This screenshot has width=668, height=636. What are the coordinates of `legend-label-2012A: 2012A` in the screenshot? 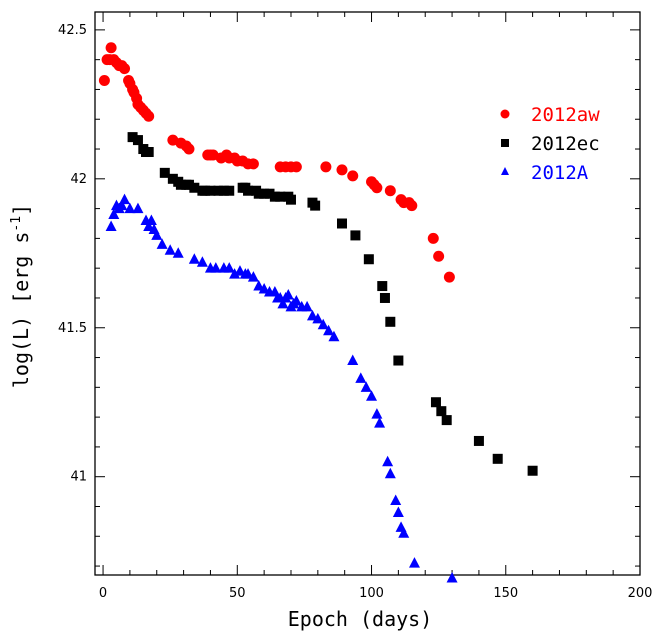 It's located at (560, 173).